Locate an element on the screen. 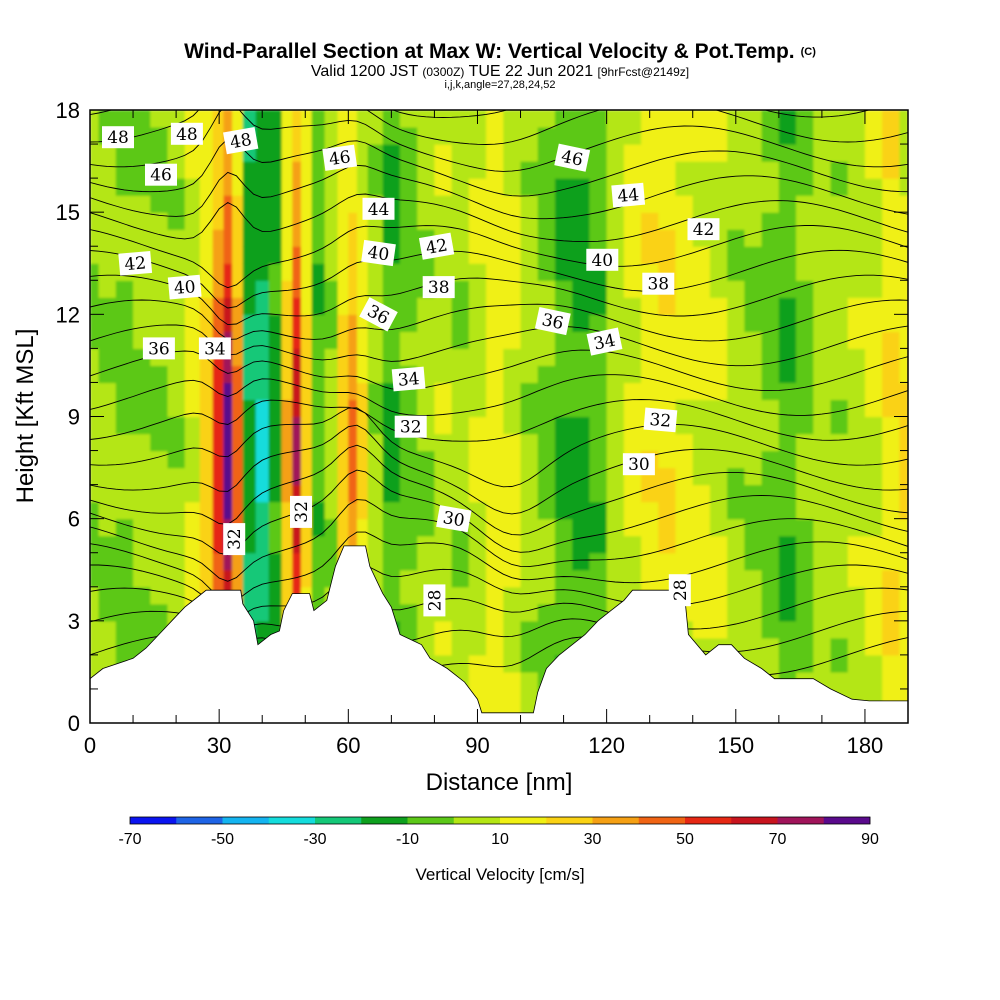  colorbar-tick-label: -10 is located at coordinates (407, 839).